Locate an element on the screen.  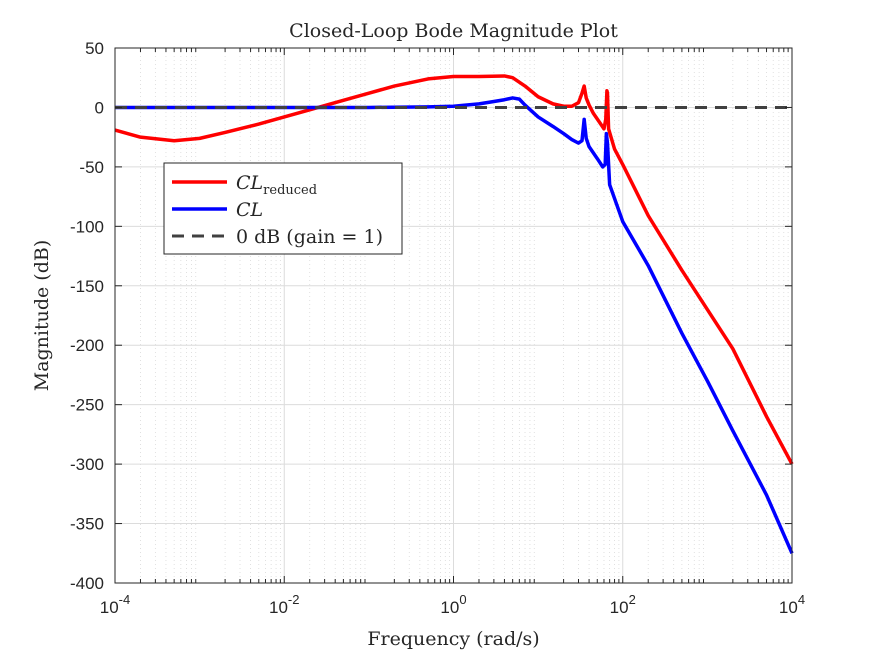
x-tick-label: 10⁻⁴ is located at coordinates (115, 604).